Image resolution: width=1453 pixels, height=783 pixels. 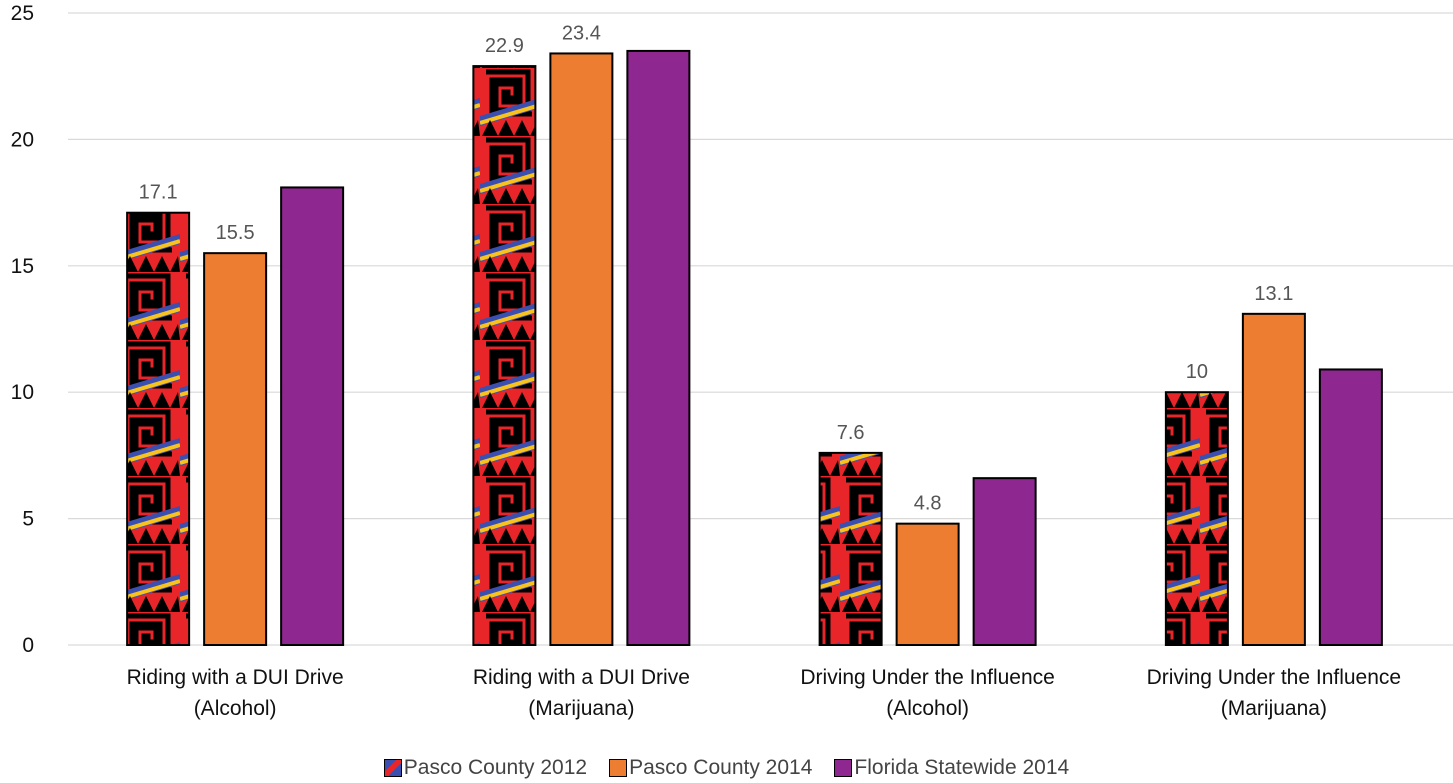 I want to click on legend-label-florida-2014: Florida Statewide 2014, so click(x=962, y=767).